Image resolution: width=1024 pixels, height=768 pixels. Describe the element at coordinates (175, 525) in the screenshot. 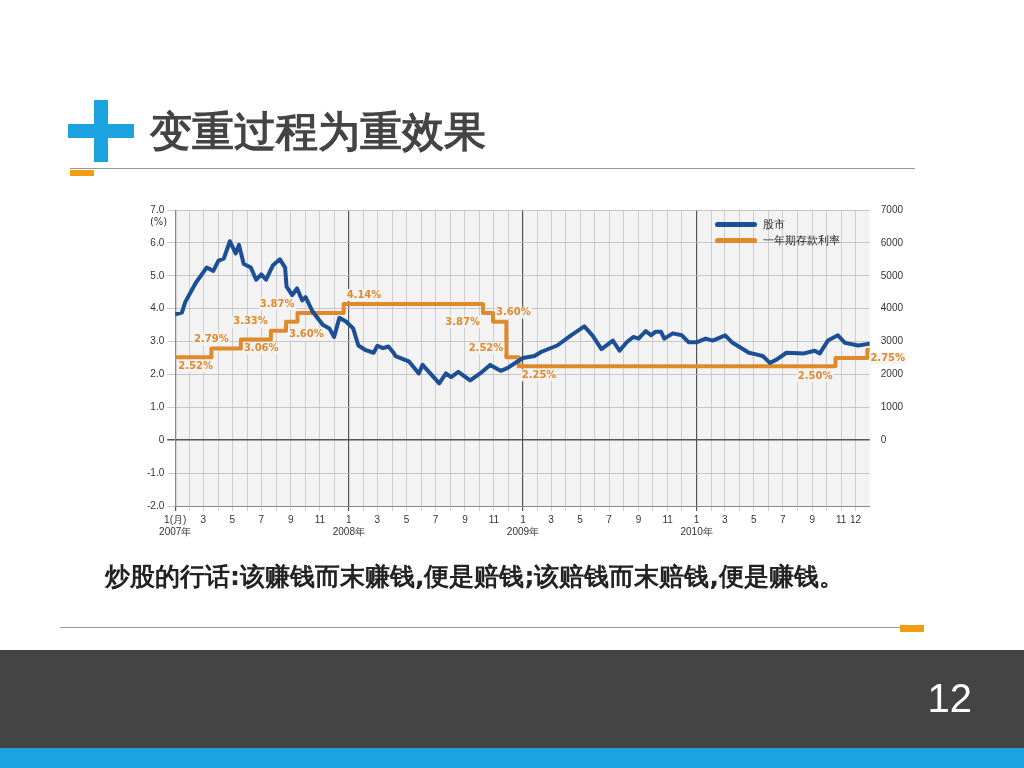

I see `x-tick-label: 1(月) 2007年` at that location.